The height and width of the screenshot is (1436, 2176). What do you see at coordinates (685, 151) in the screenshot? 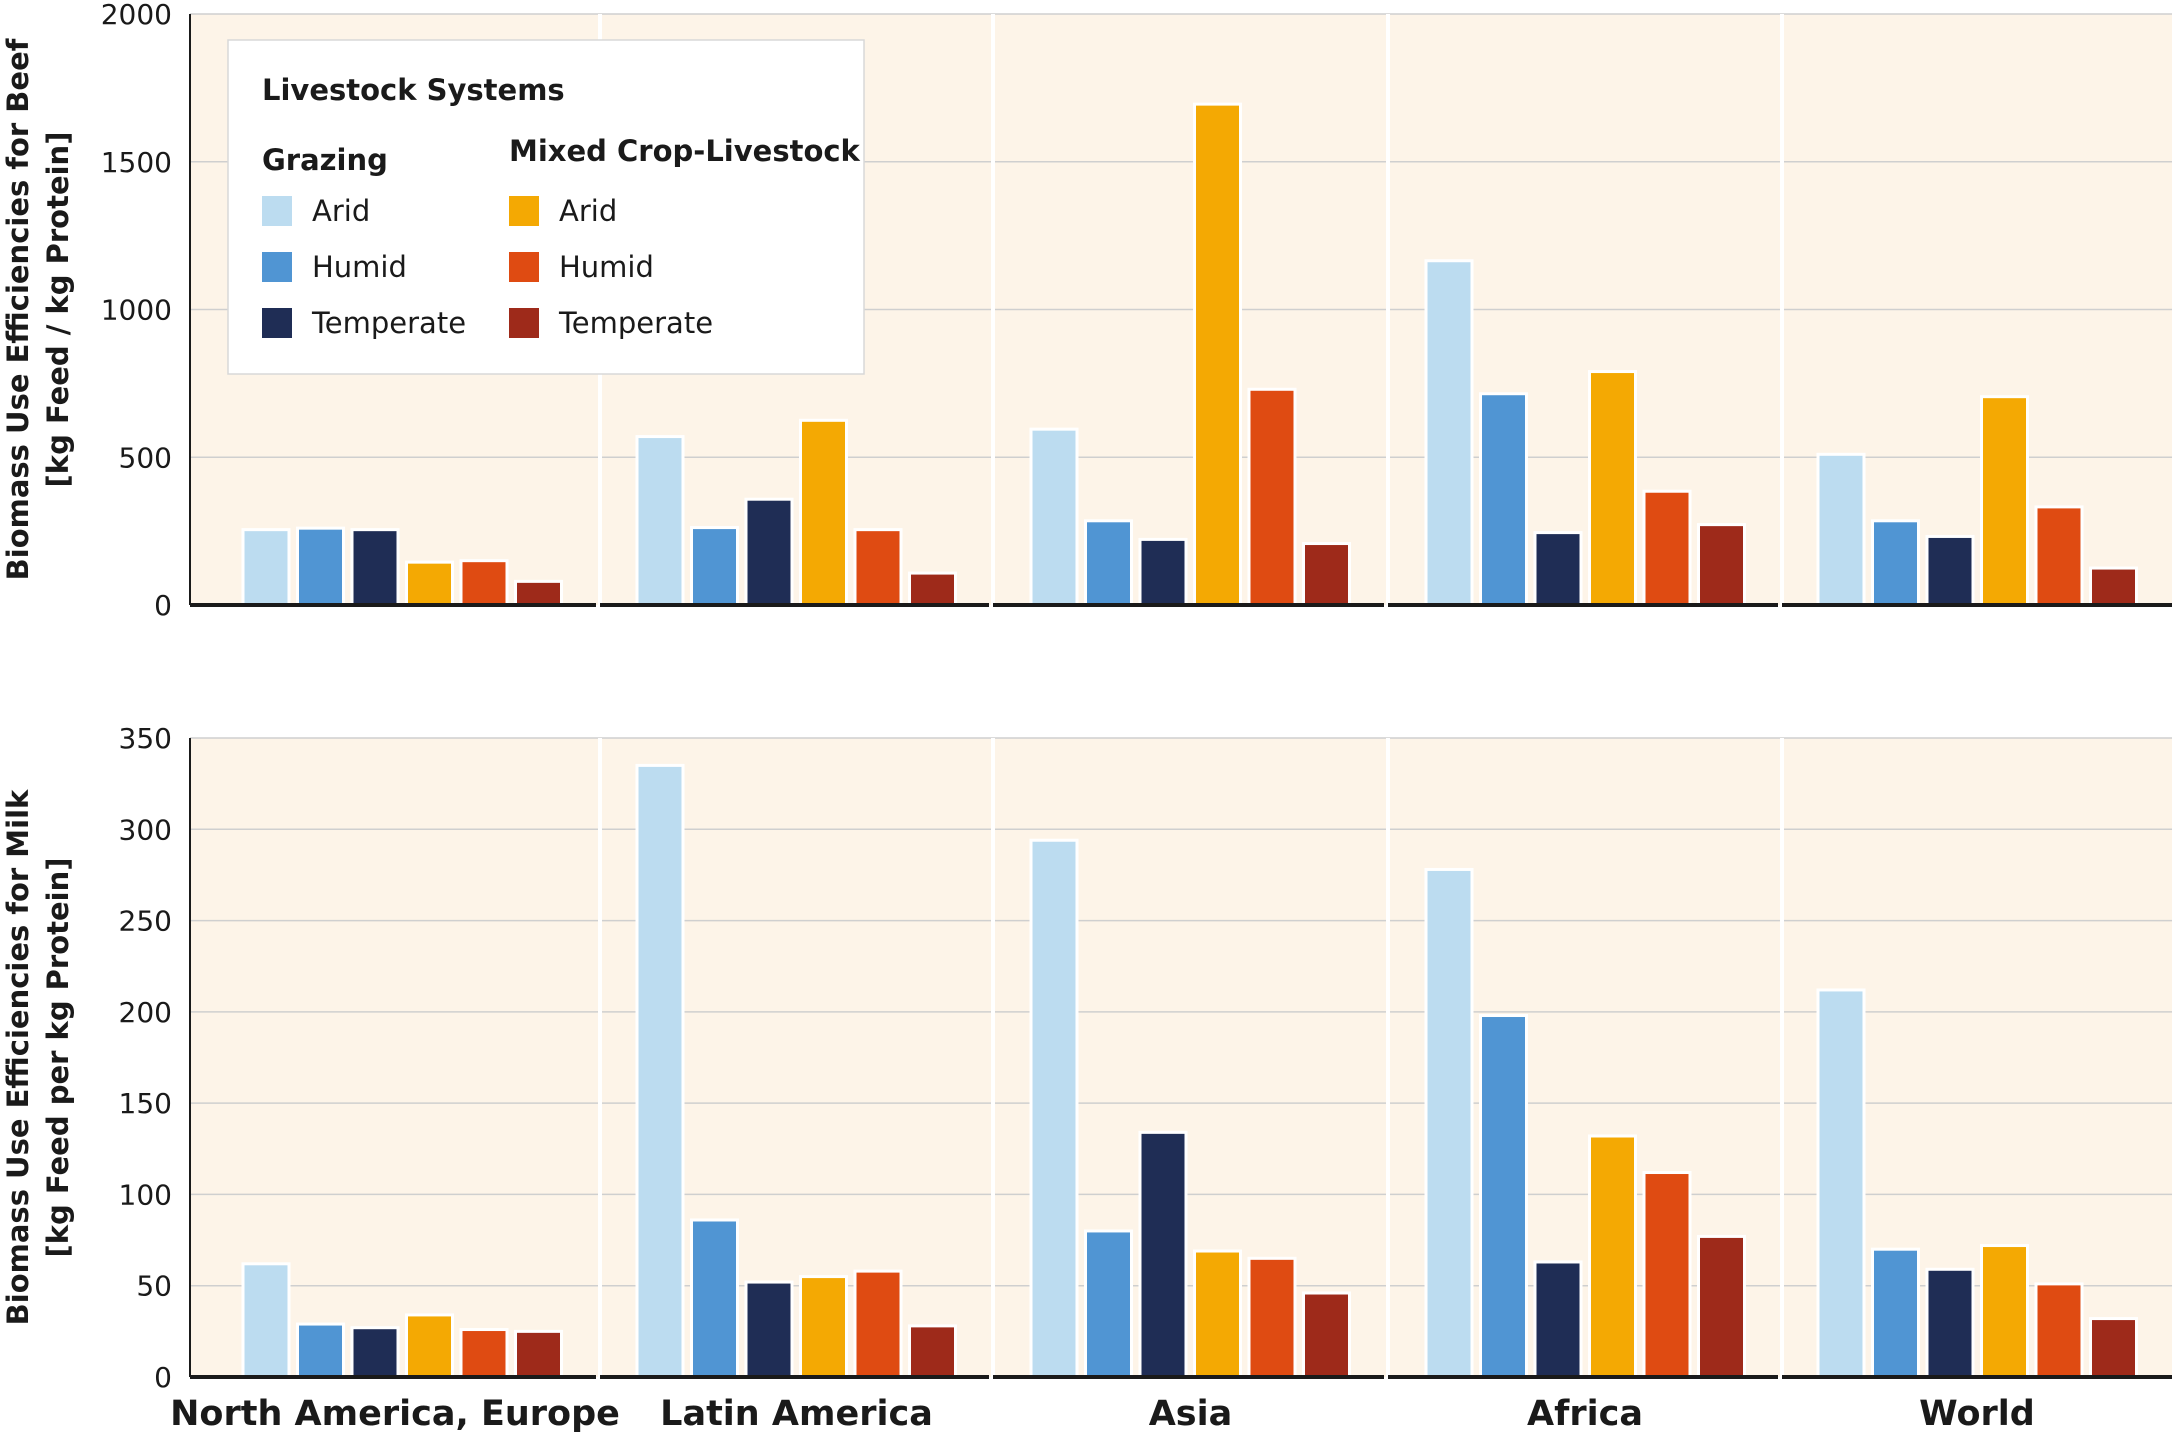
I see `legend-group-title: Mixed Crop-Livestock` at bounding box center [685, 151].